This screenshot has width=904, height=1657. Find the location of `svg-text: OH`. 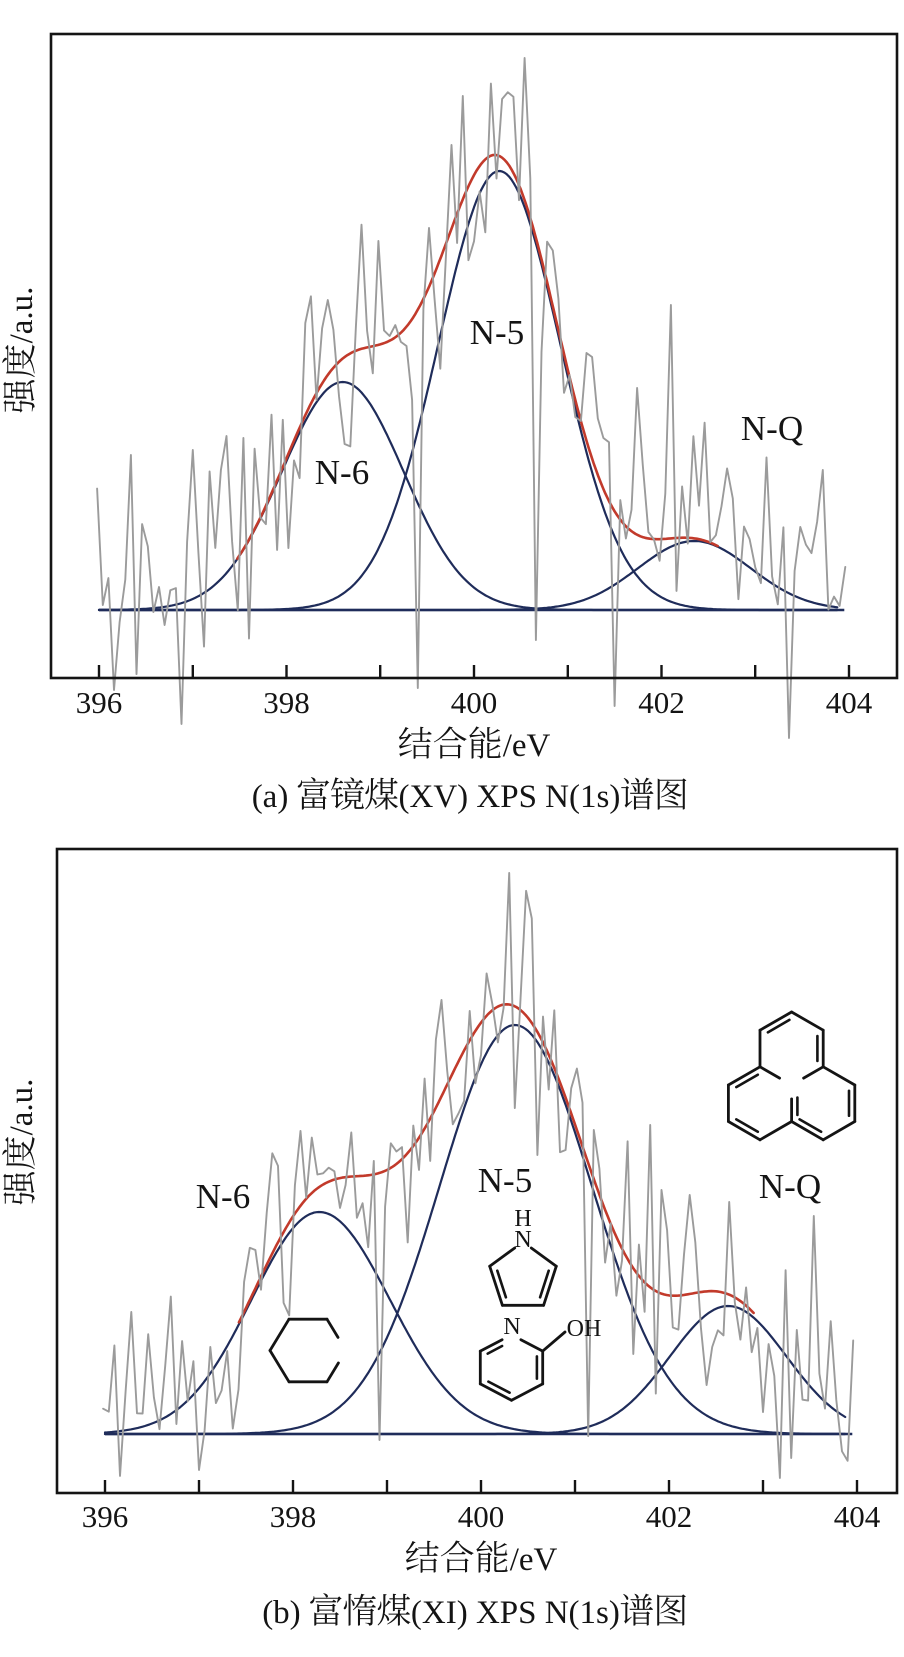

svg-text: OH is located at coordinates (584, 1329).